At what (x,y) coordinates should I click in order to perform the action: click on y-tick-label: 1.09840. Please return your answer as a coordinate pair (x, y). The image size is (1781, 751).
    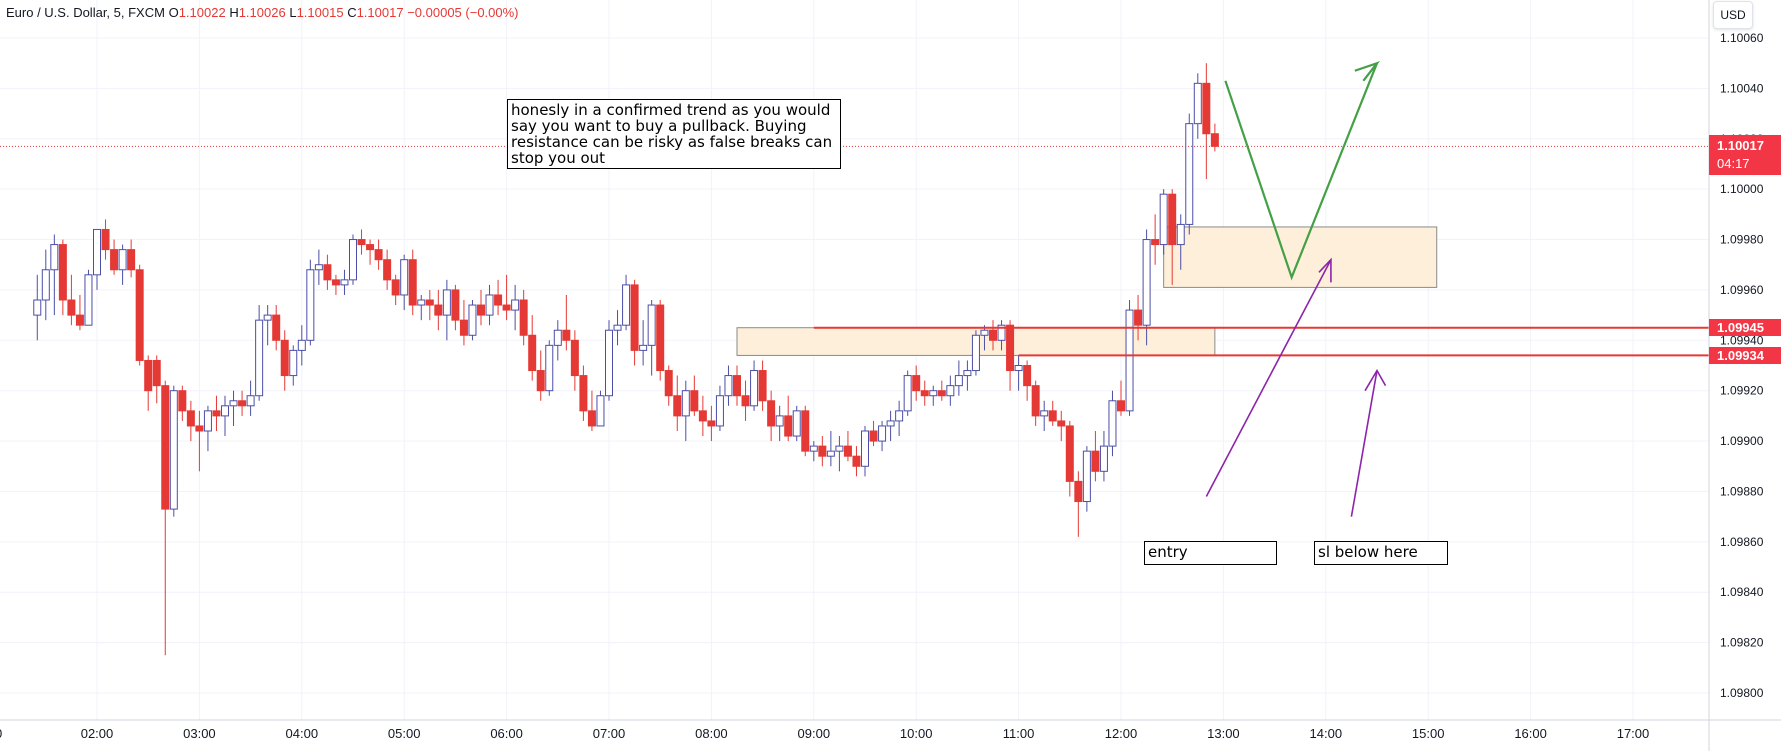
    Looking at the image, I should click on (1742, 592).